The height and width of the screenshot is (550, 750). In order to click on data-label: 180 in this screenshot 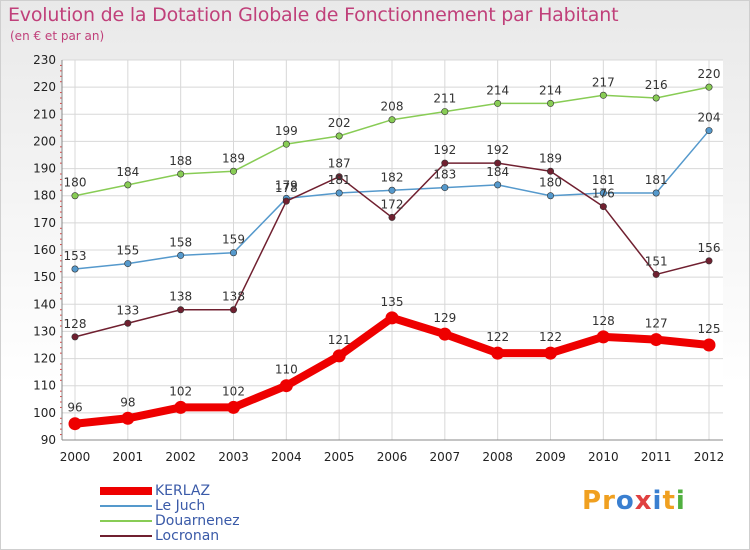, I will do `click(550, 183)`.